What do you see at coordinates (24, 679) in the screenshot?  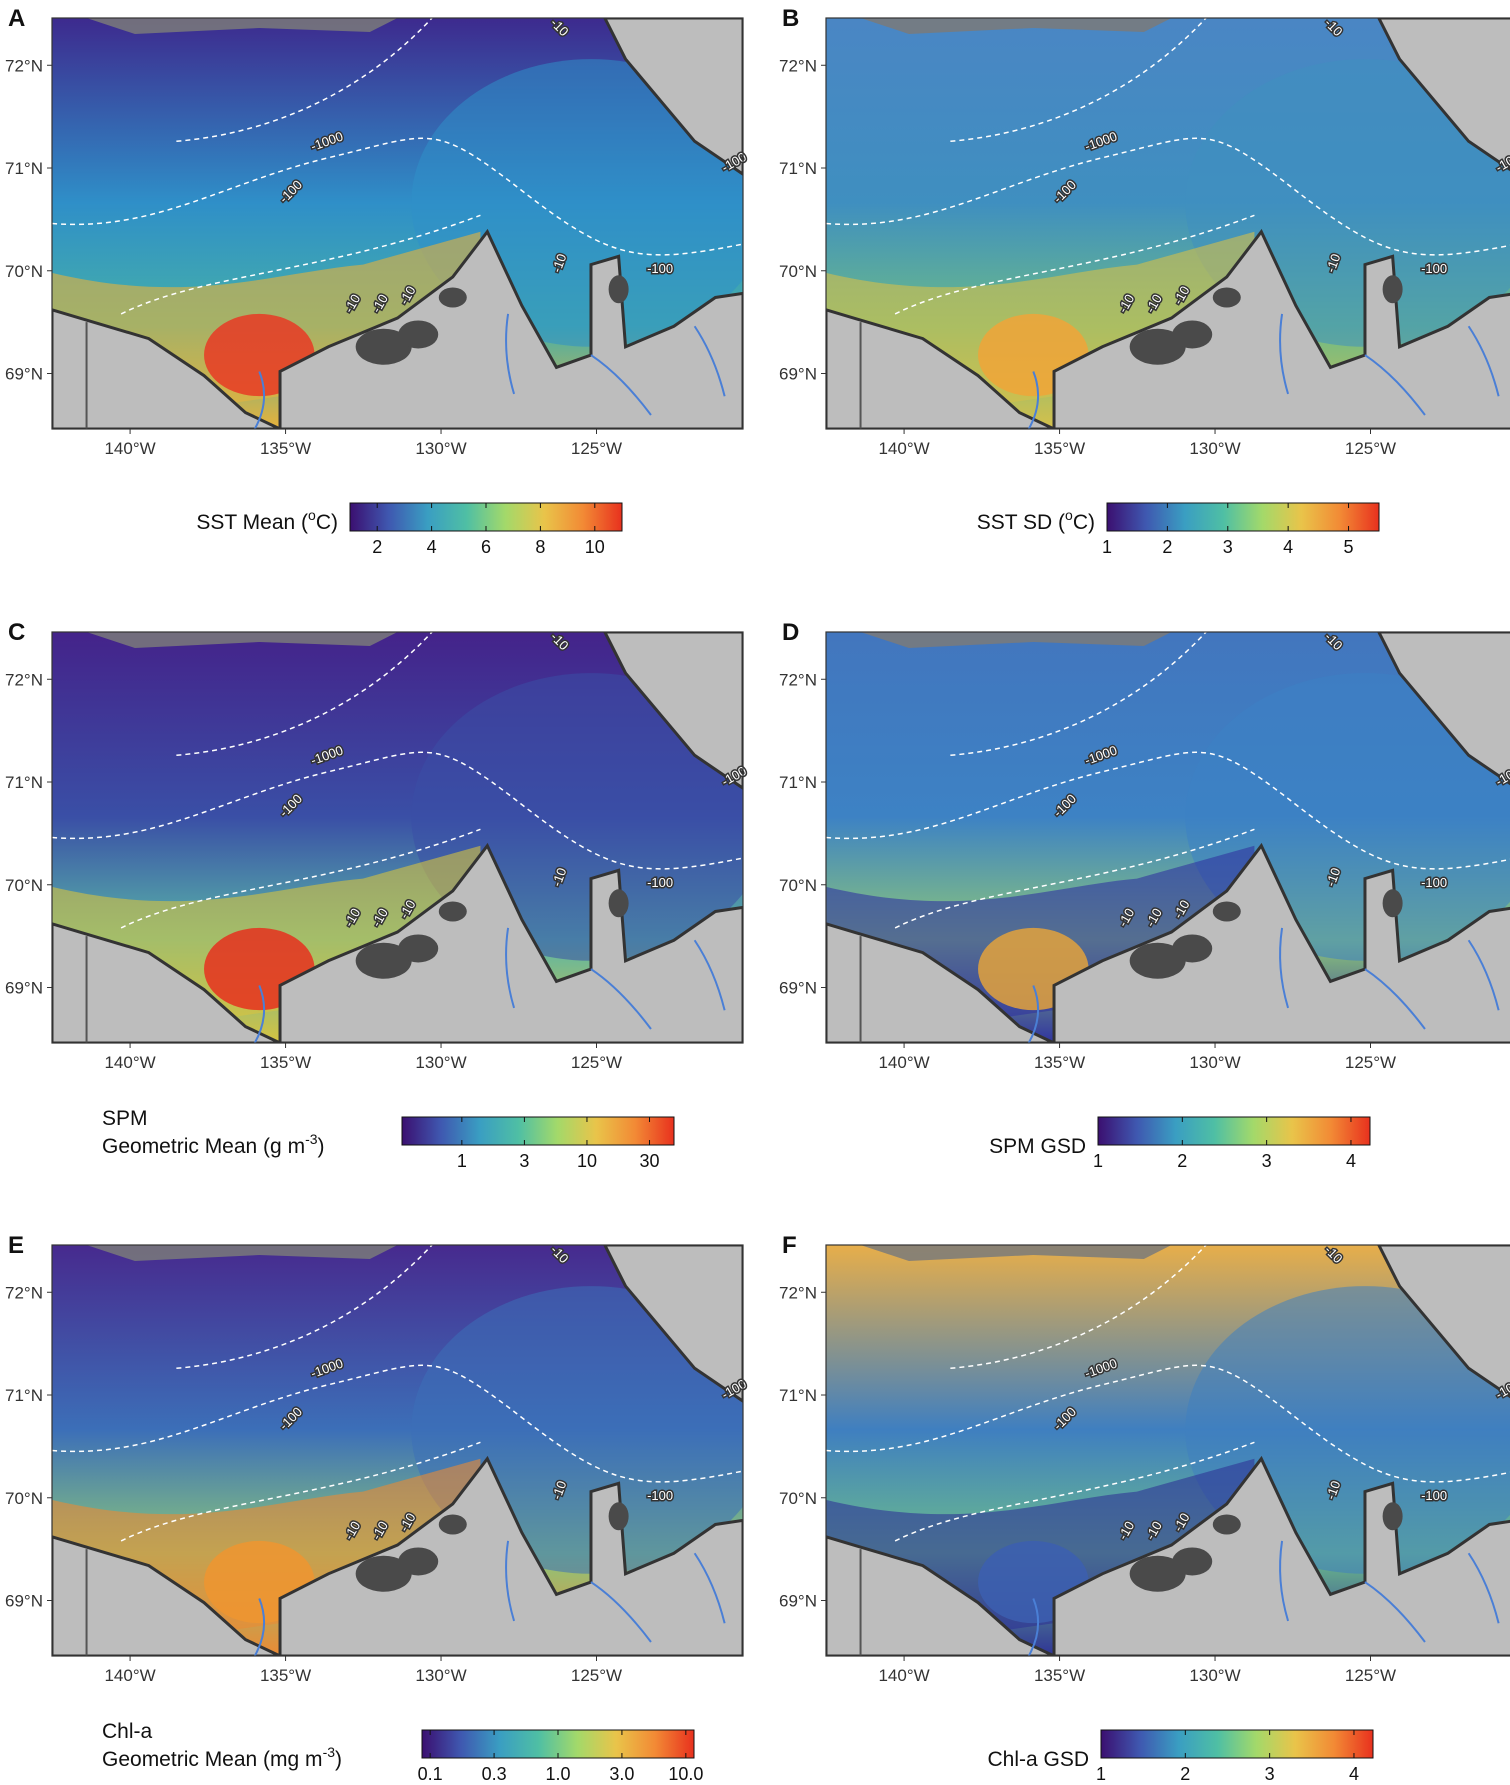 I see `y-tick-label: 72°N` at bounding box center [24, 679].